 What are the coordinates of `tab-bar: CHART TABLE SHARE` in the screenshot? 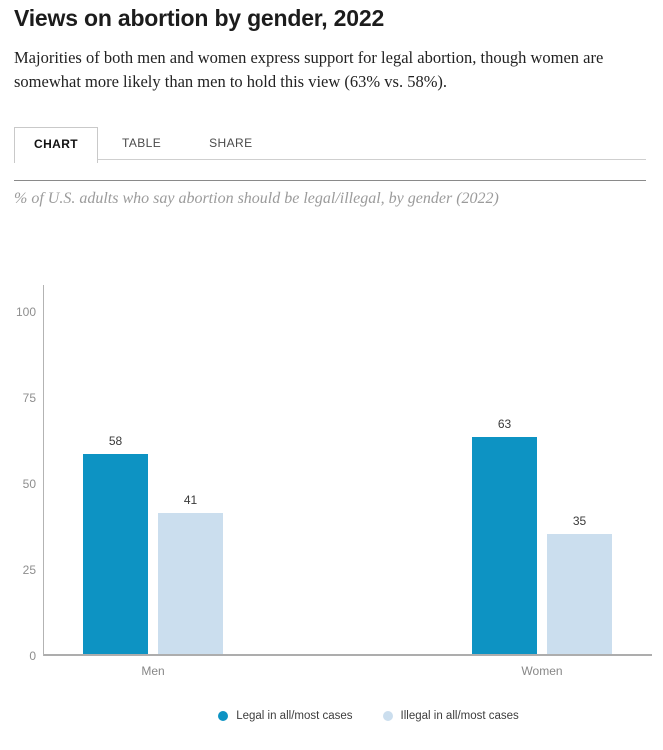 It's located at (330, 145).